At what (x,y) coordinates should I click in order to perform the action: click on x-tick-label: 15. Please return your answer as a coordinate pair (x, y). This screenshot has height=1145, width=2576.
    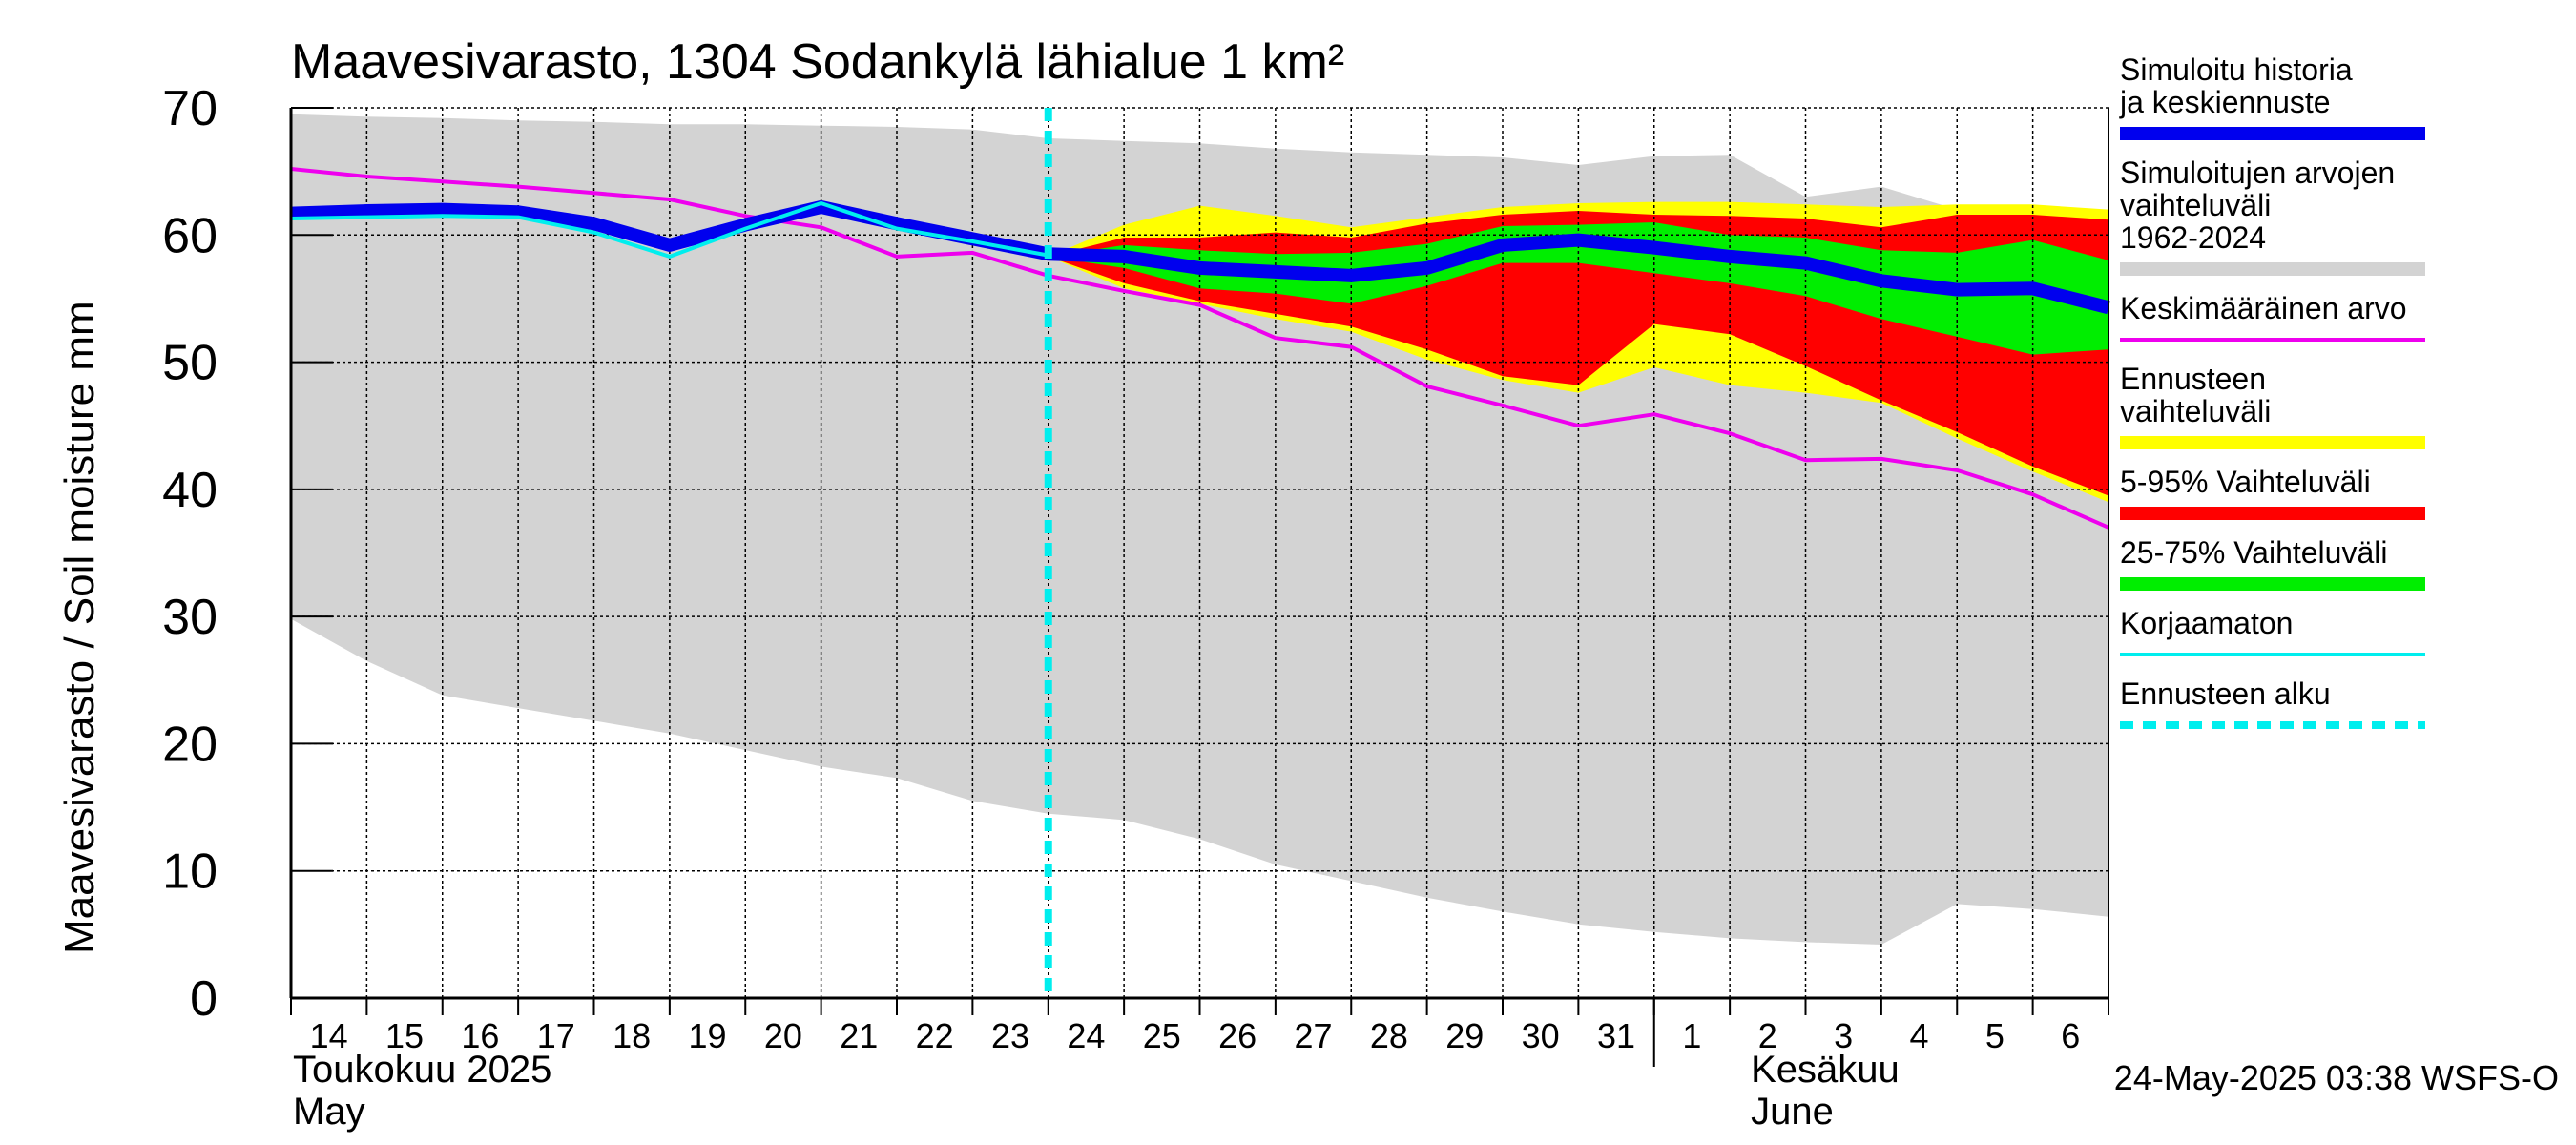
    Looking at the image, I should click on (404, 1035).